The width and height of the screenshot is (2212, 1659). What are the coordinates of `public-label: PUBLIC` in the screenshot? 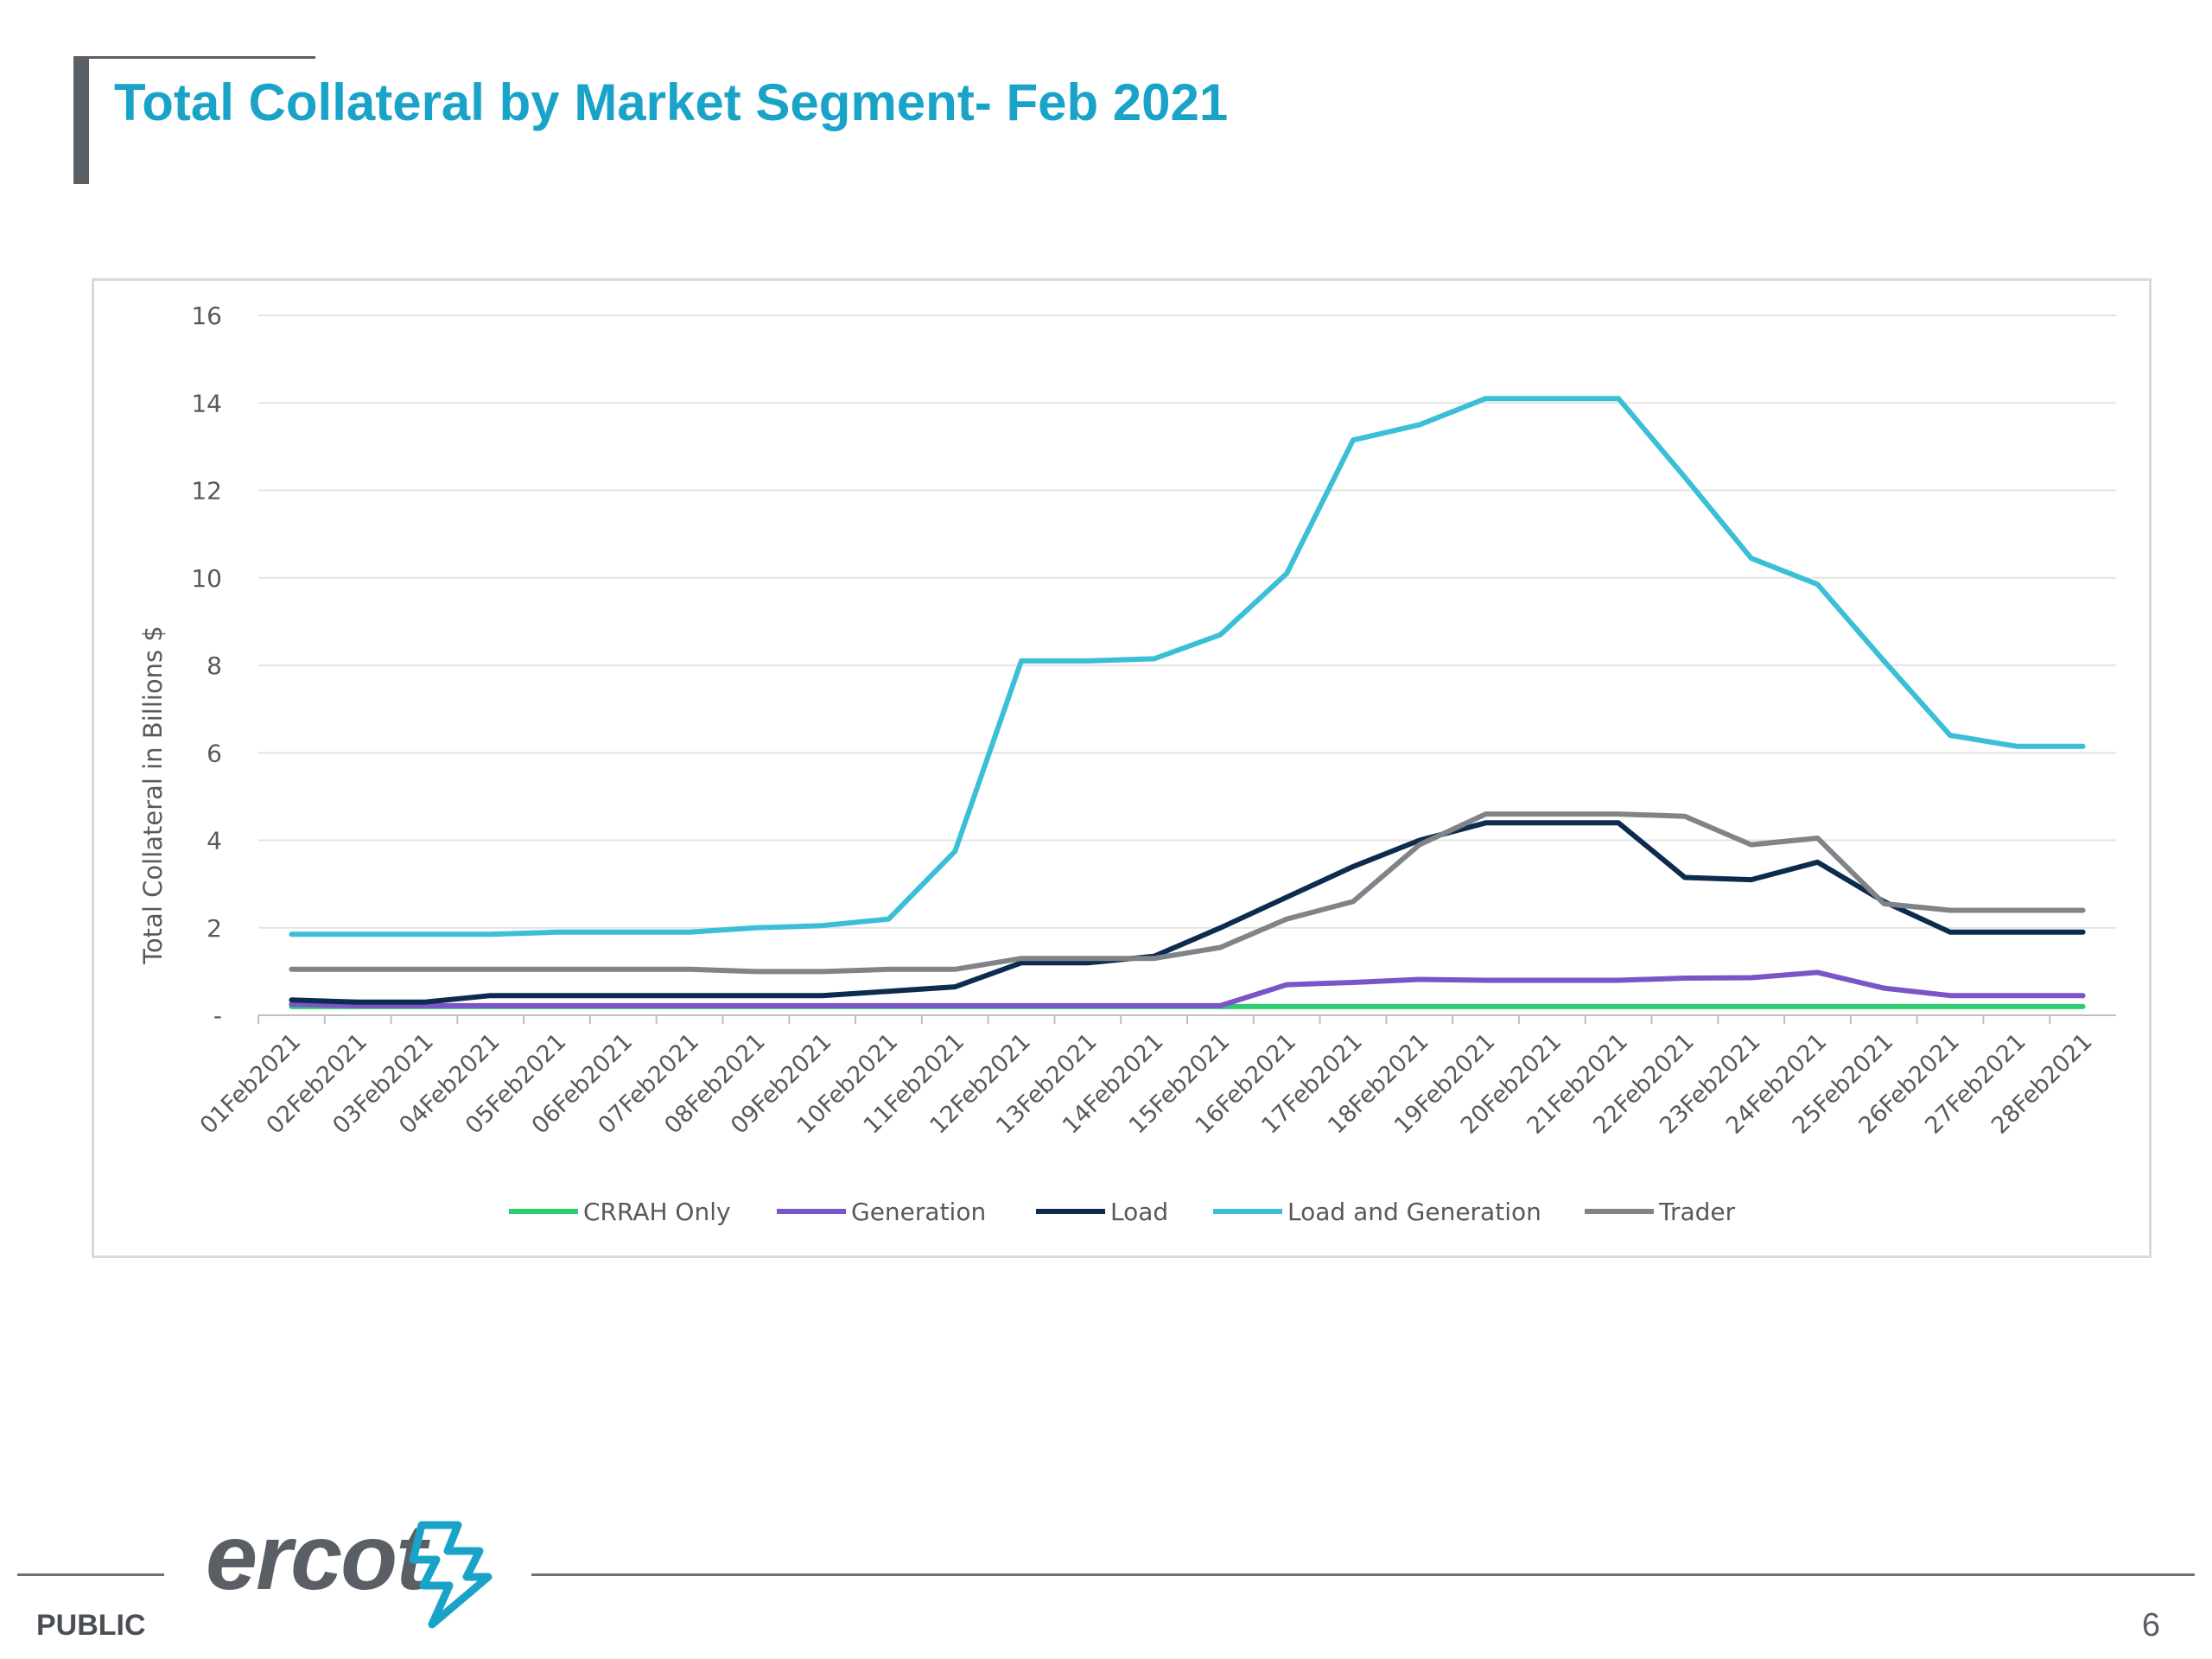 It's located at (91, 1625).